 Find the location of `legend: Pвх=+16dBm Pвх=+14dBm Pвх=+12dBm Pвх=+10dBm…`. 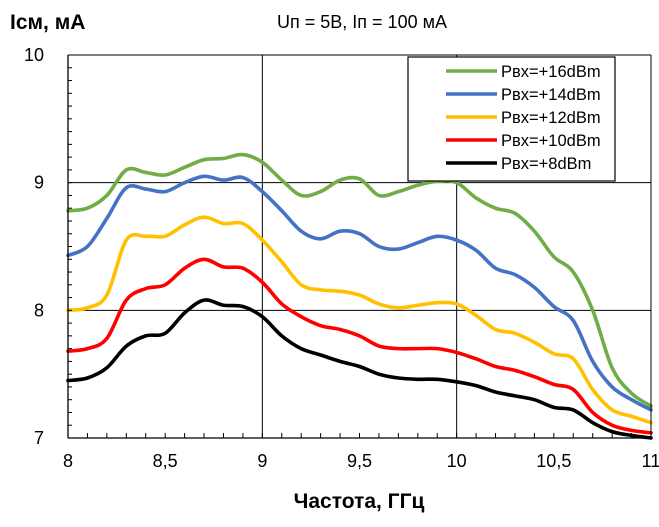

legend: Pвх=+16dBm Pвх=+14dBm Pвх=+12dBm Pвх=+10dBm… is located at coordinates (511, 119).